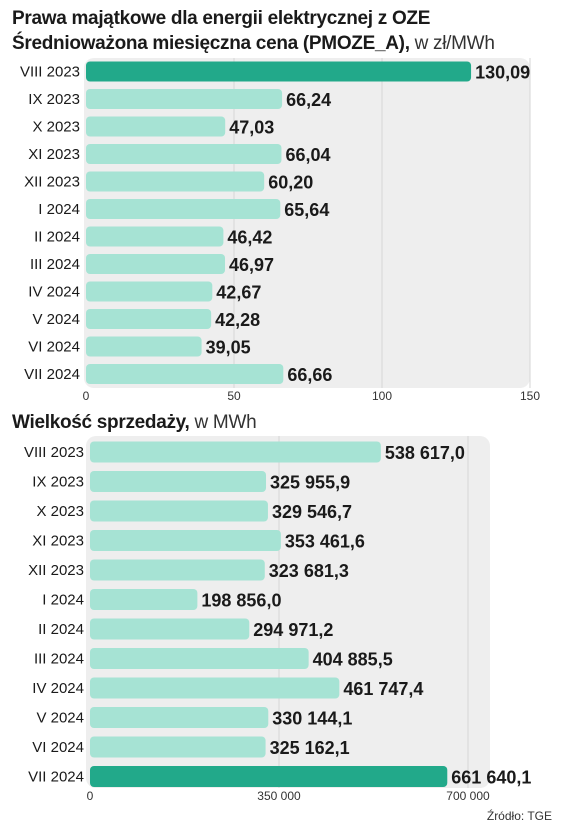 The width and height of the screenshot is (564, 827). Describe the element at coordinates (310, 748) in the screenshot. I see `chart2-value-label: 325 162,1` at that location.